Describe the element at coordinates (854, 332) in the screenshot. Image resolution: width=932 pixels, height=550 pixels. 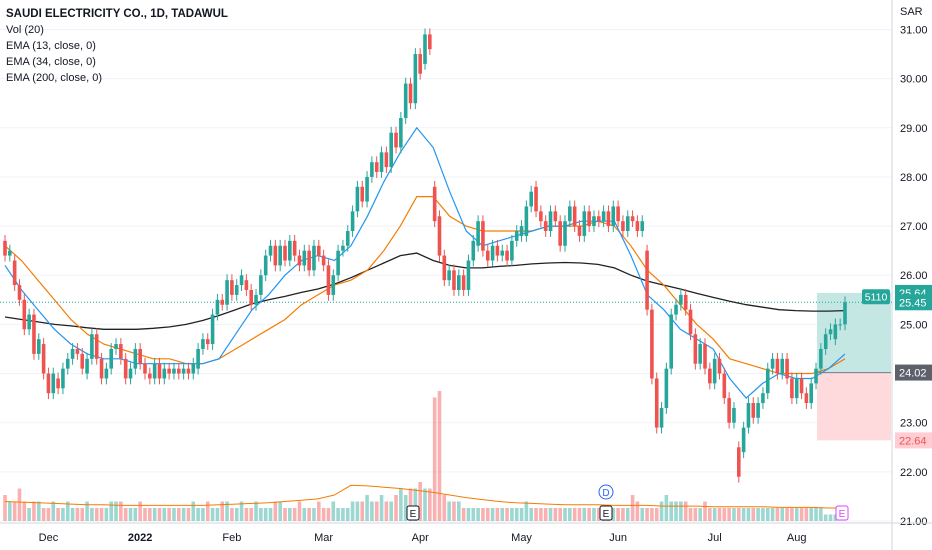
I see `position-target-zone` at that location.